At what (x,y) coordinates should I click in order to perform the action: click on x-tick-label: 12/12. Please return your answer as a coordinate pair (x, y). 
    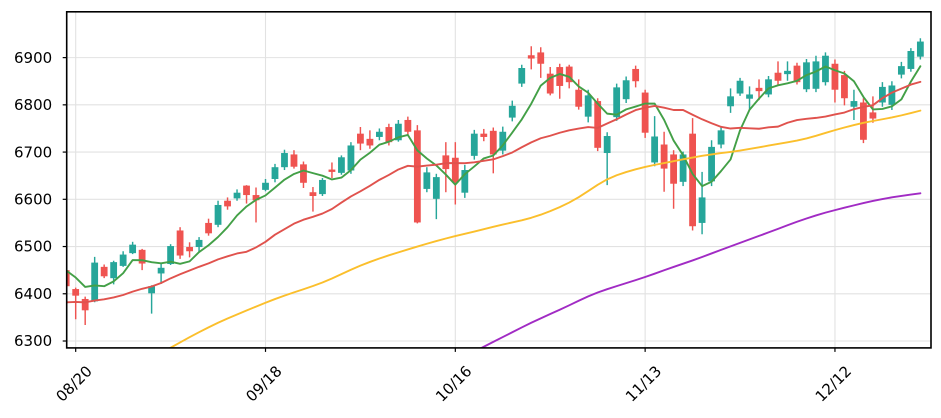
    Looking at the image, I should click on (833, 383).